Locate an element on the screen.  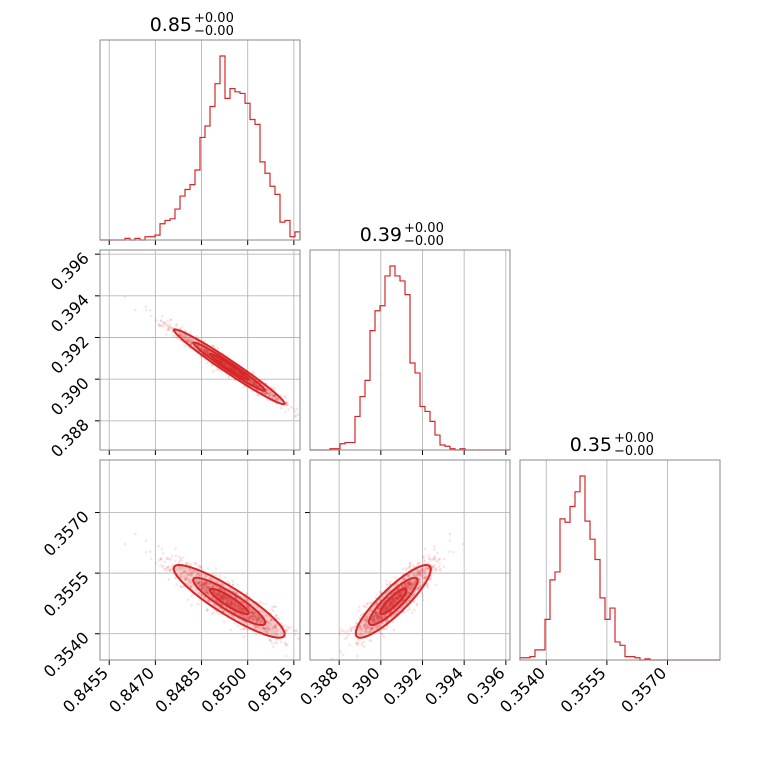
x-tick-label: 0.3540 is located at coordinates (522, 689).